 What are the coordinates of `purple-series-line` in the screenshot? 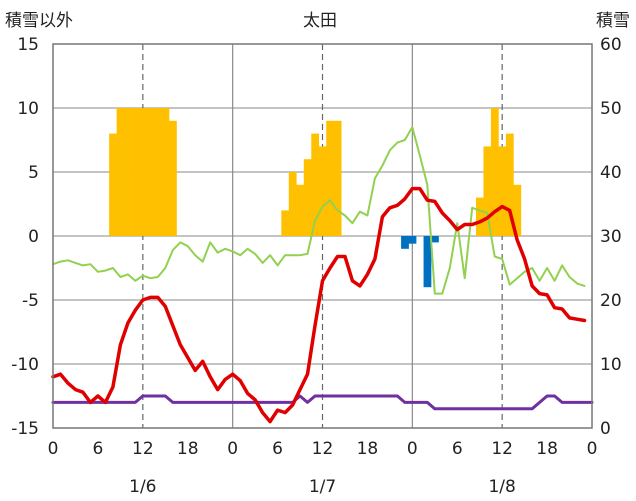 It's located at (322, 402).